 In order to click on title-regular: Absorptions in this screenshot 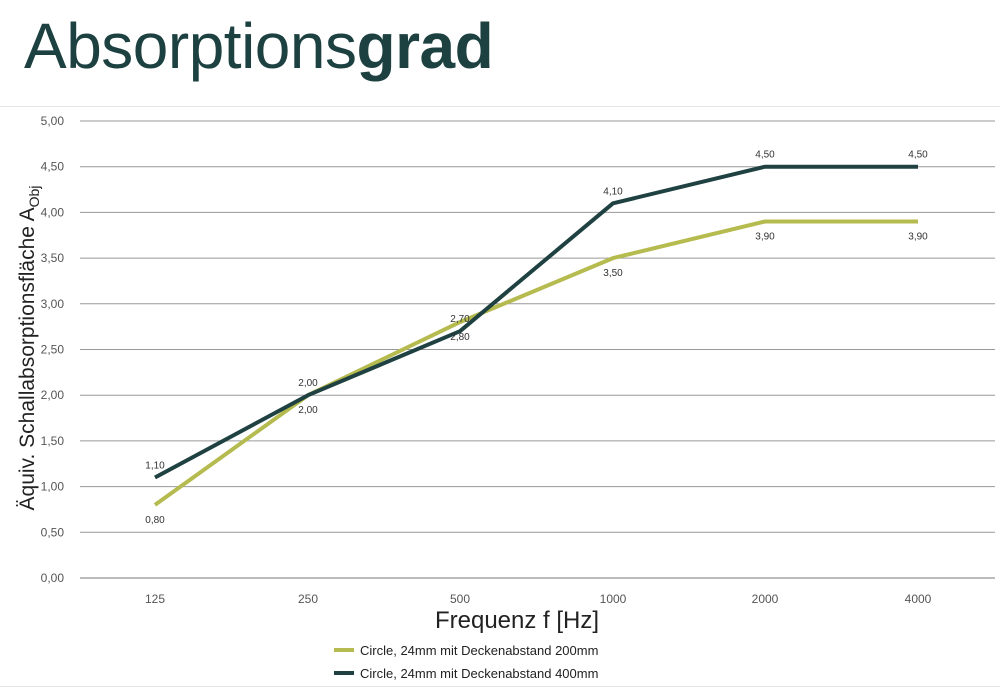, I will do `click(190, 46)`.